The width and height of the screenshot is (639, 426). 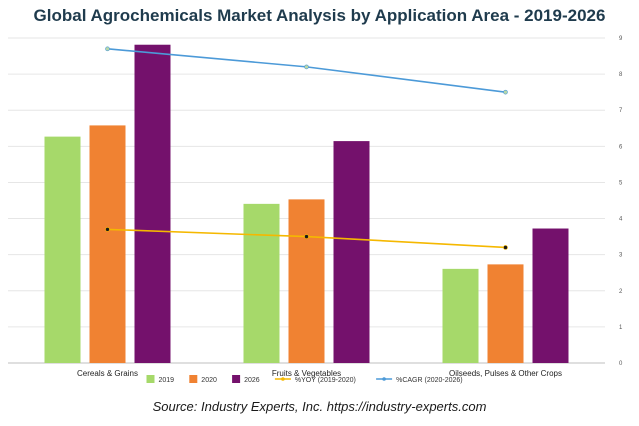 What do you see at coordinates (306, 373) in the screenshot?
I see `category-label: Fruits & Vegetables` at bounding box center [306, 373].